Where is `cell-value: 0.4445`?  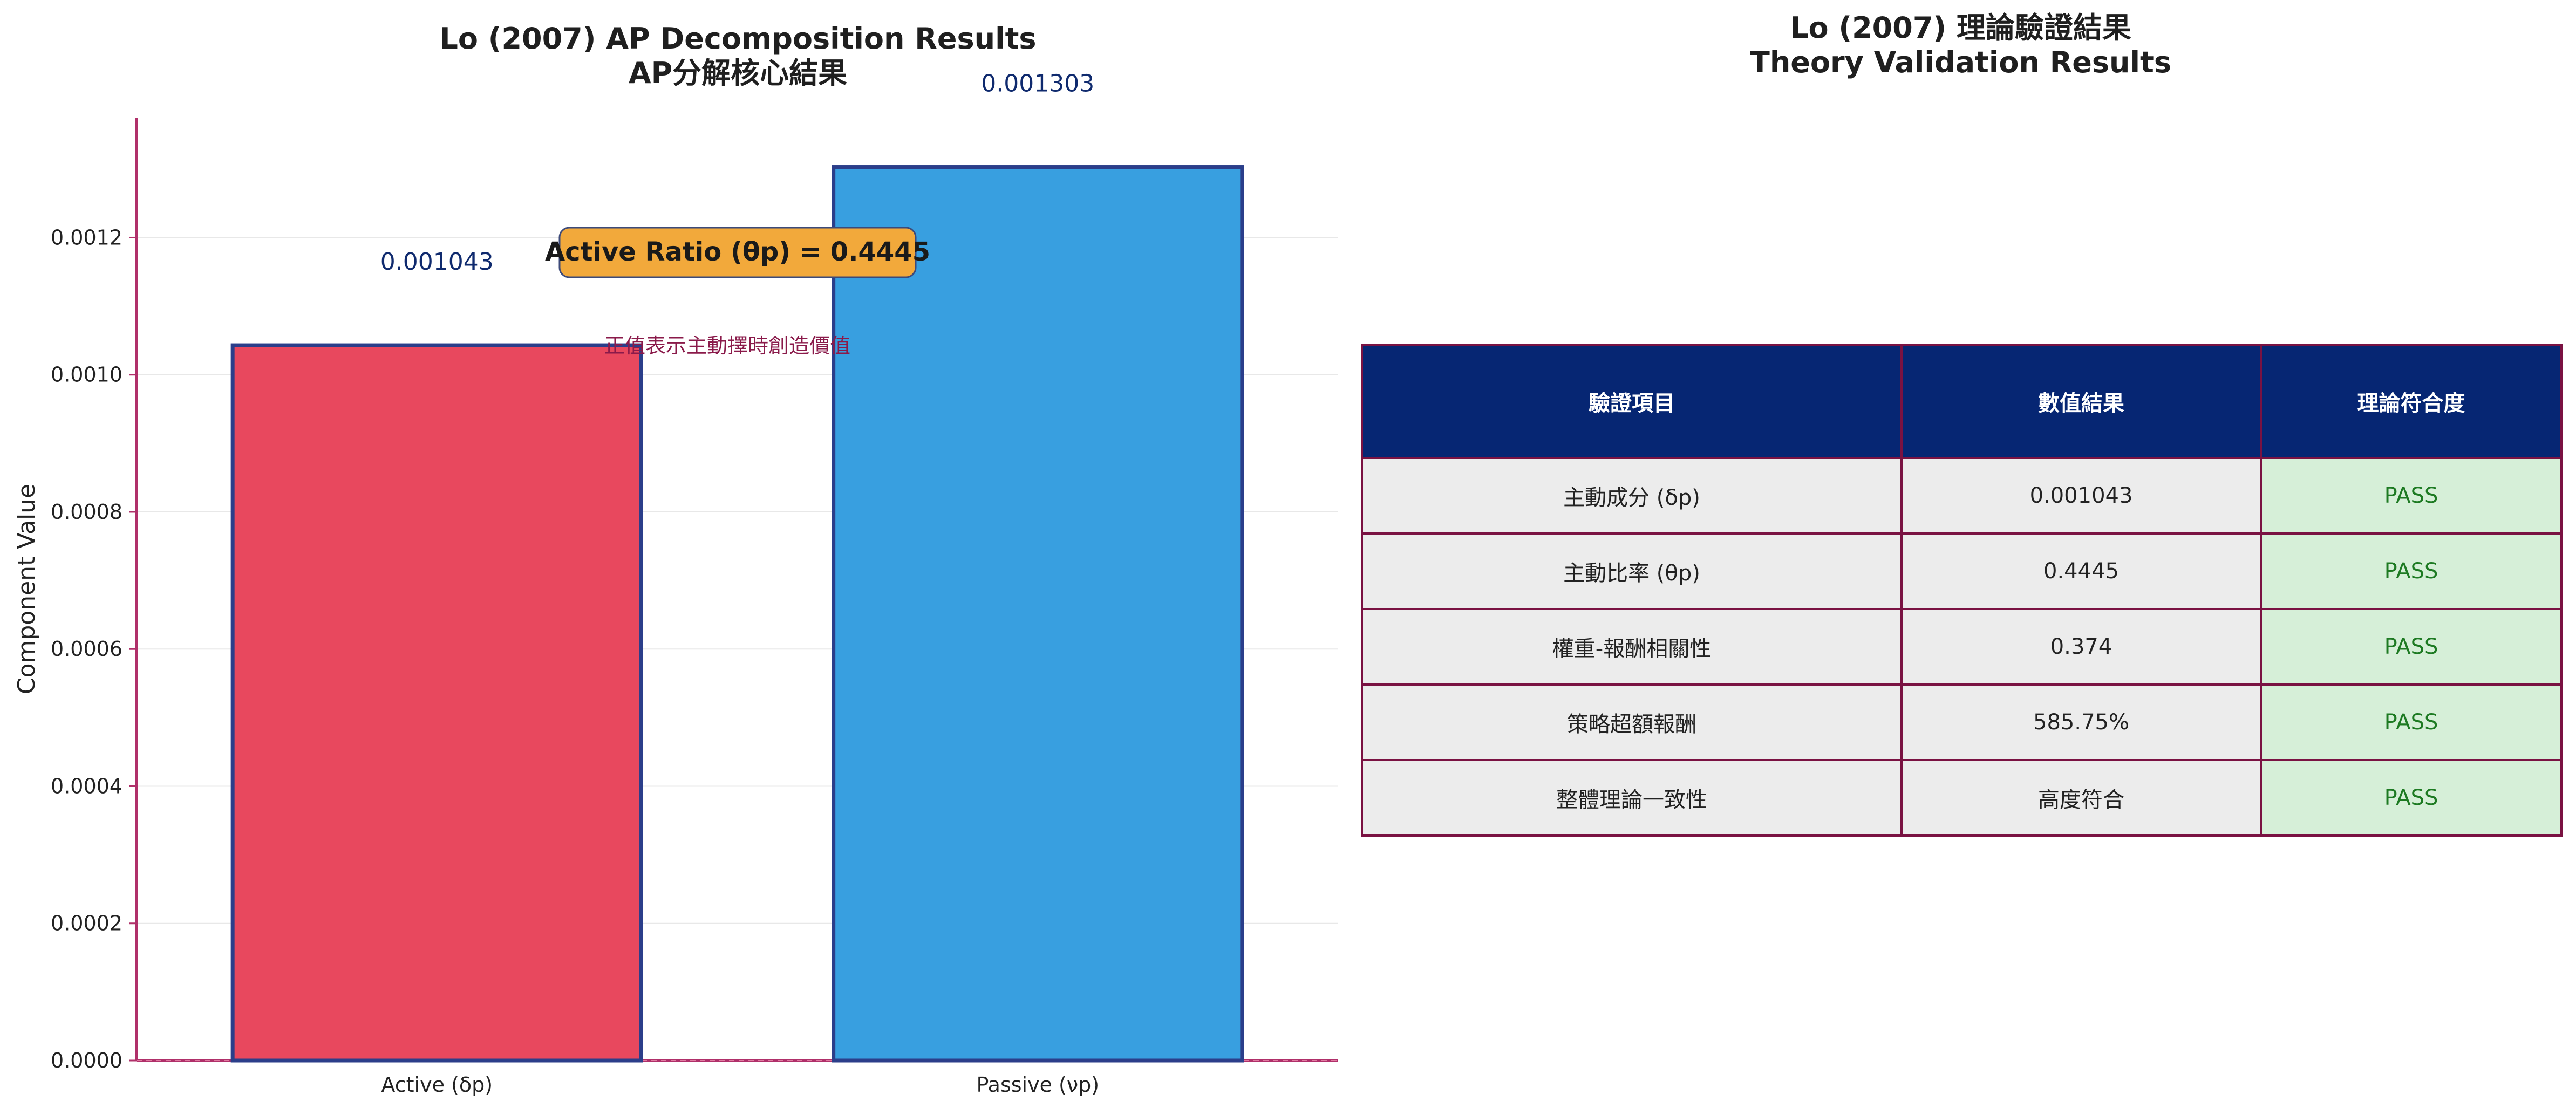 cell-value: 0.4445 is located at coordinates (2081, 571).